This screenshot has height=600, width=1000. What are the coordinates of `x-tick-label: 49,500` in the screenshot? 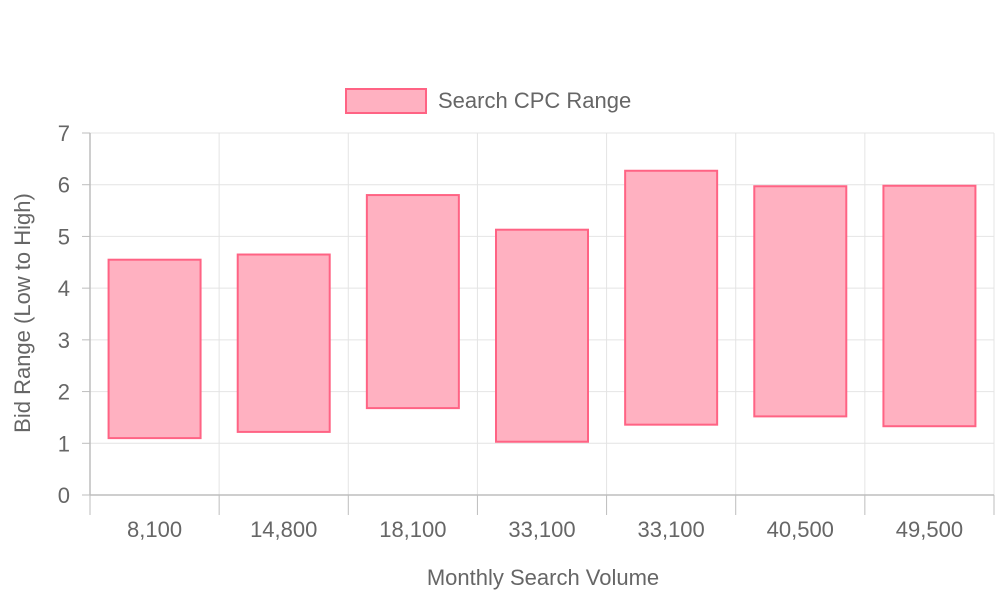 It's located at (929, 529).